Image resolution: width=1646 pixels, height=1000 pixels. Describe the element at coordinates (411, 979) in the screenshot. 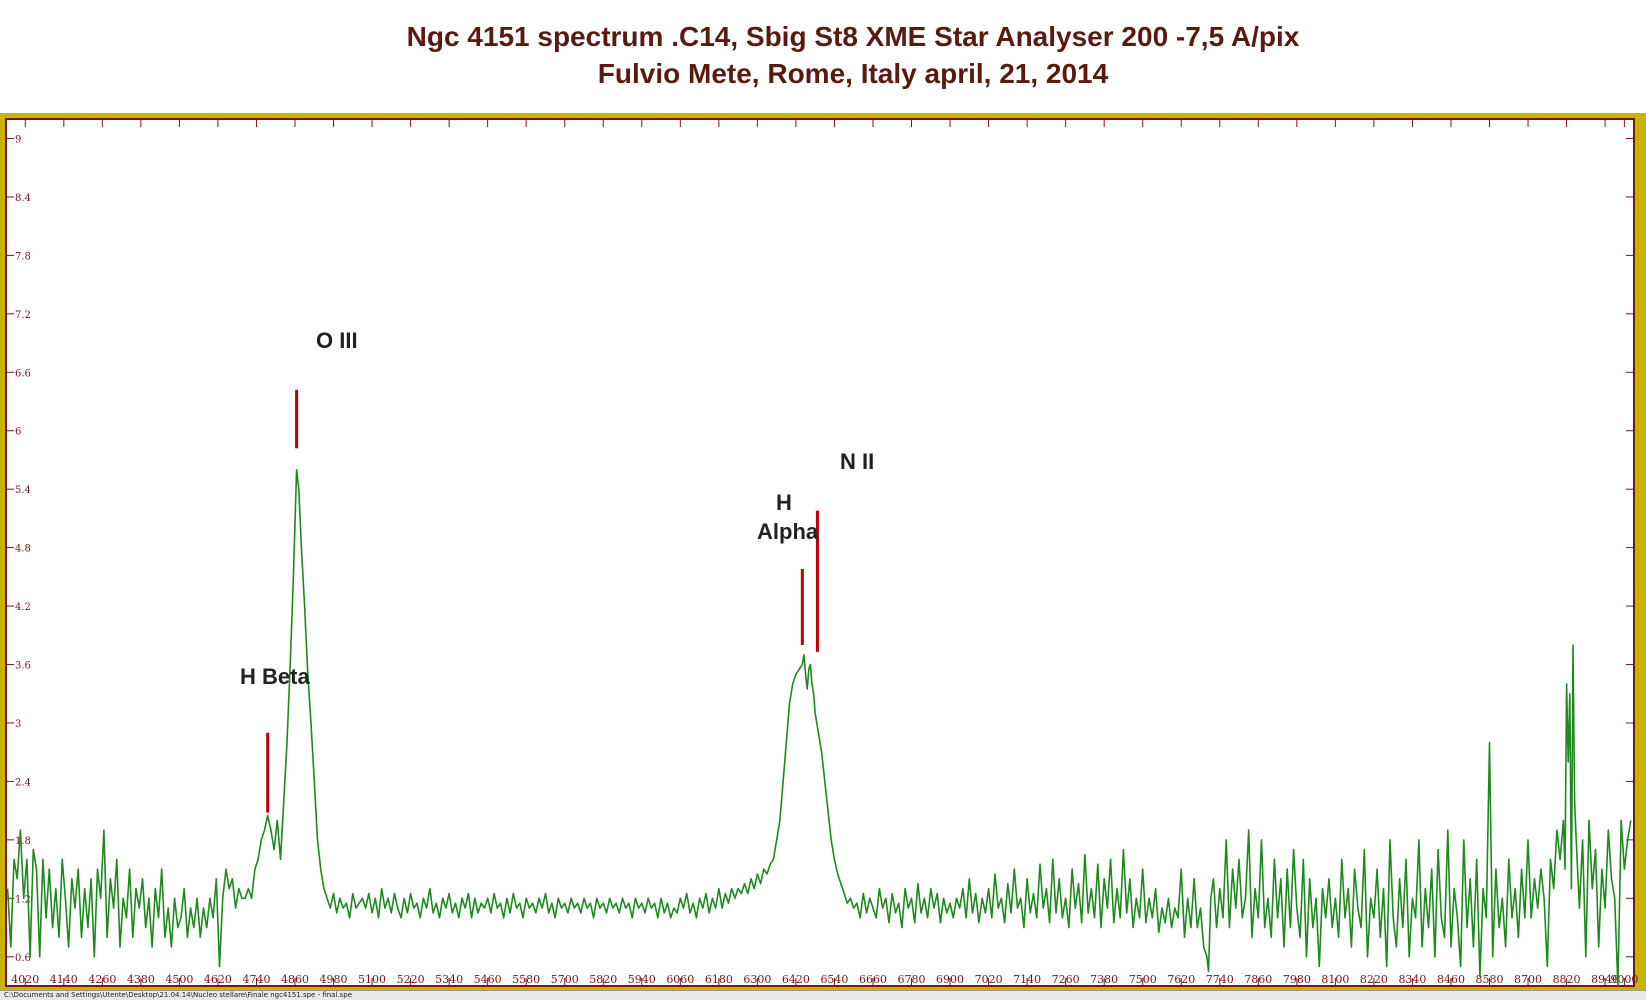

I see `x-tick-label: 5220` at that location.